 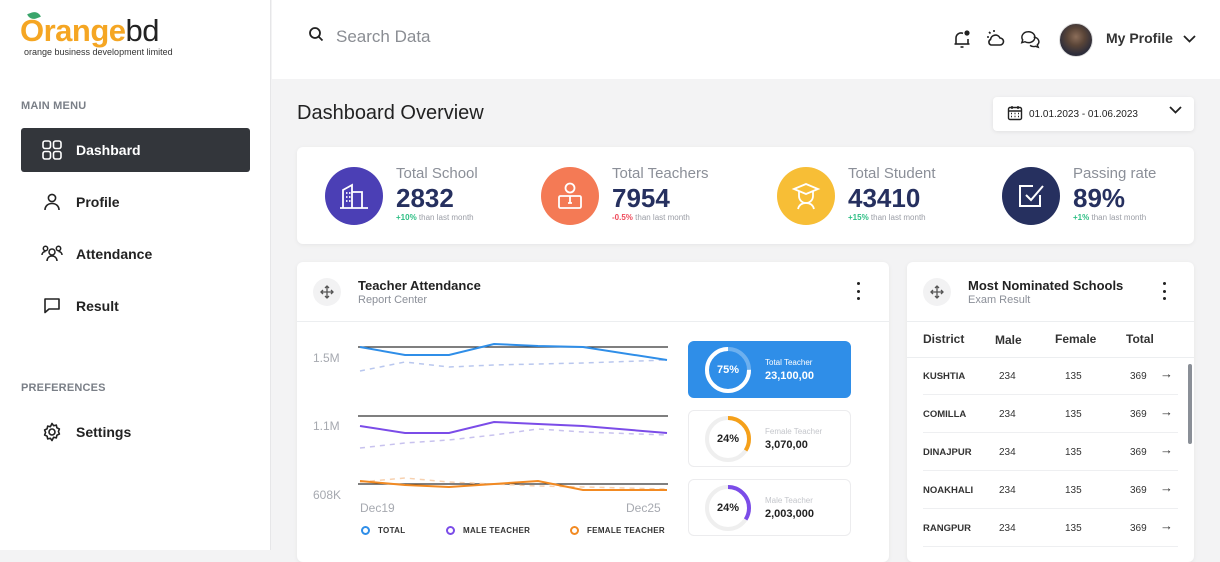 What do you see at coordinates (466, 36) in the screenshot?
I see `search-input` at bounding box center [466, 36].